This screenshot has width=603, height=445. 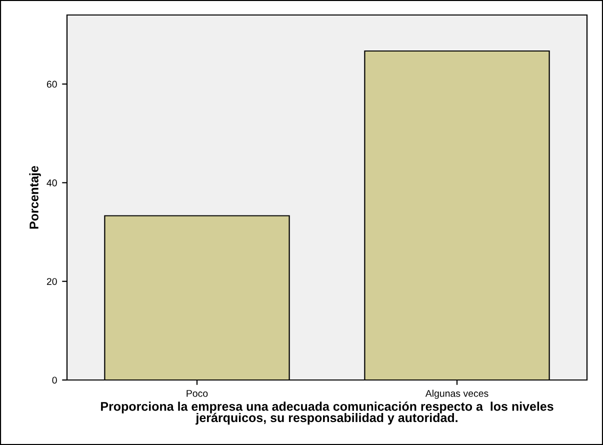 What do you see at coordinates (51, 182) in the screenshot?
I see `y-tick-label: 40` at bounding box center [51, 182].